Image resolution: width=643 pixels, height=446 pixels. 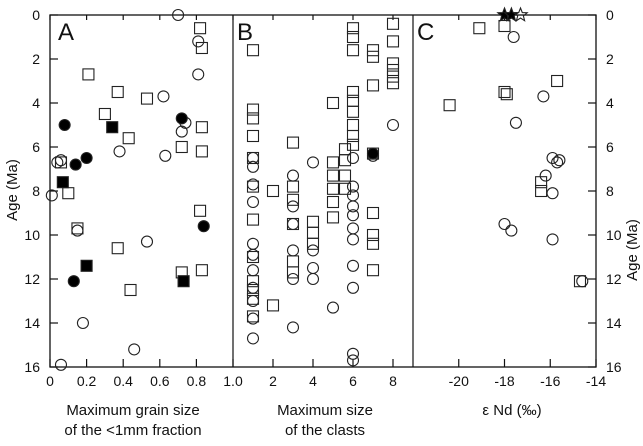 I want to click on x-tick-label: 0.6, so click(x=160, y=381).